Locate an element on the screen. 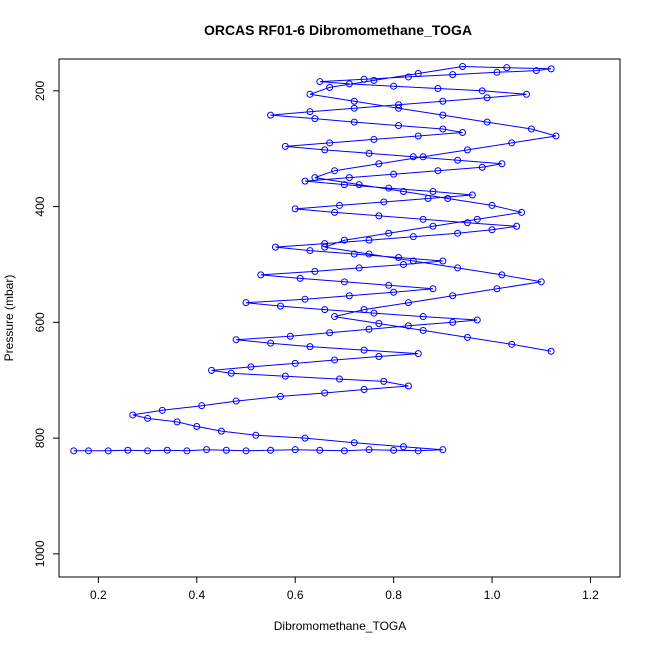 The height and width of the screenshot is (650, 650). x-tick-label: 0.8 is located at coordinates (393, 595).